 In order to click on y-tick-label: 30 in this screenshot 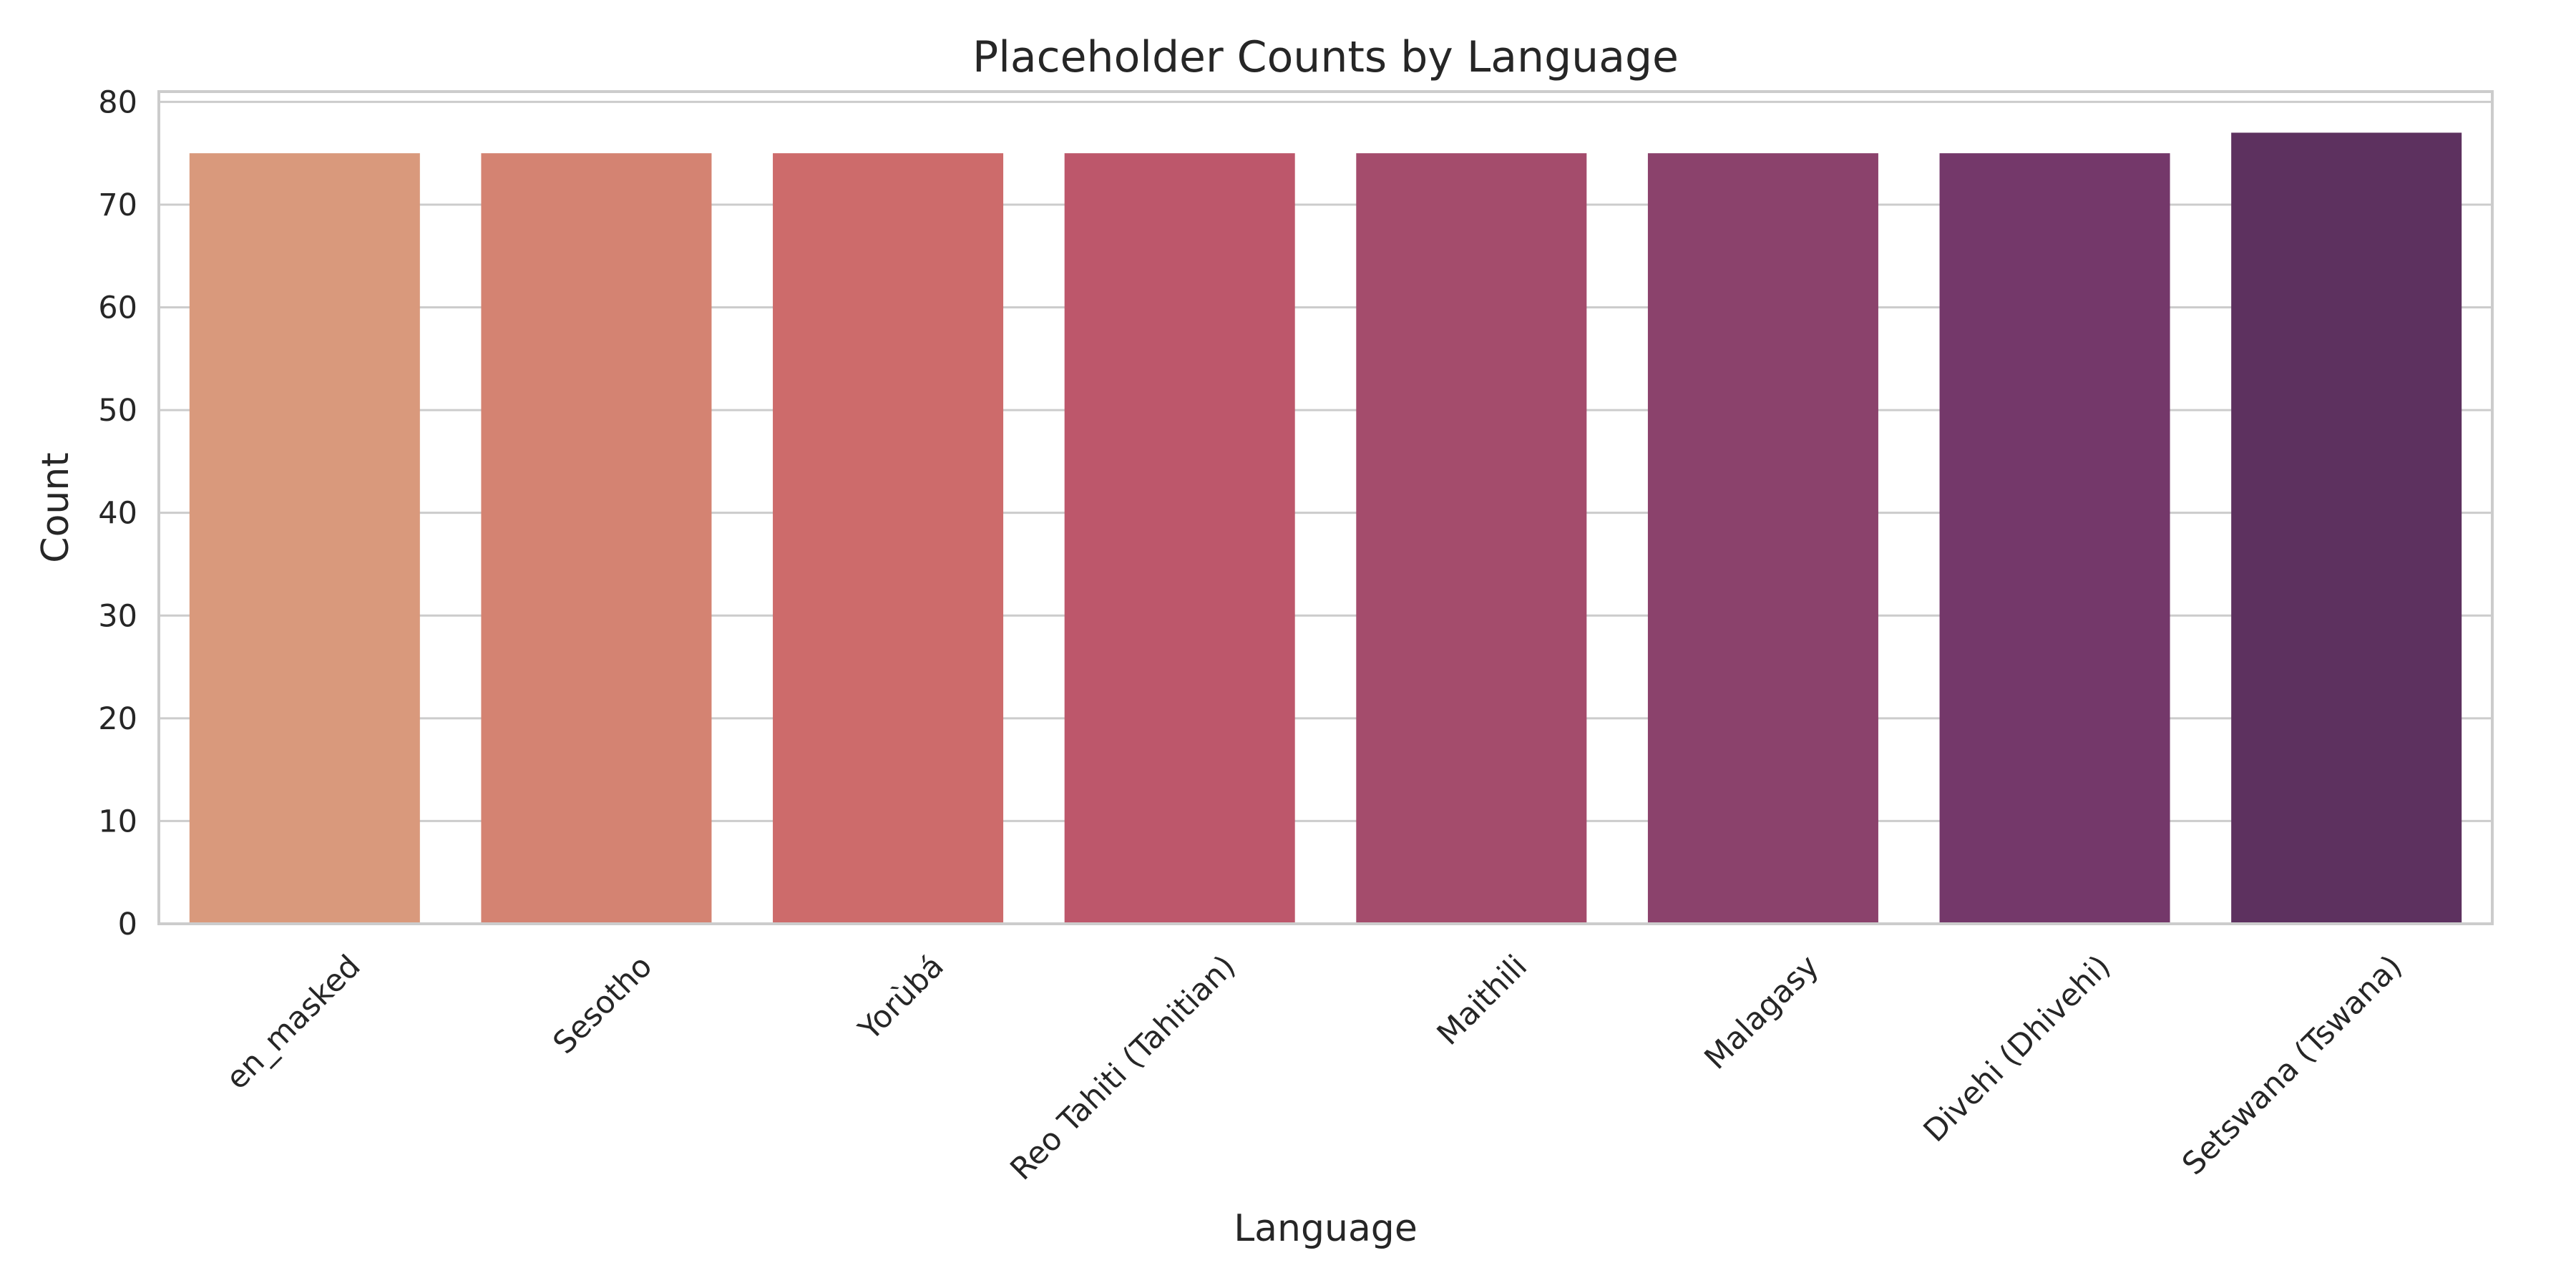, I will do `click(117, 616)`.